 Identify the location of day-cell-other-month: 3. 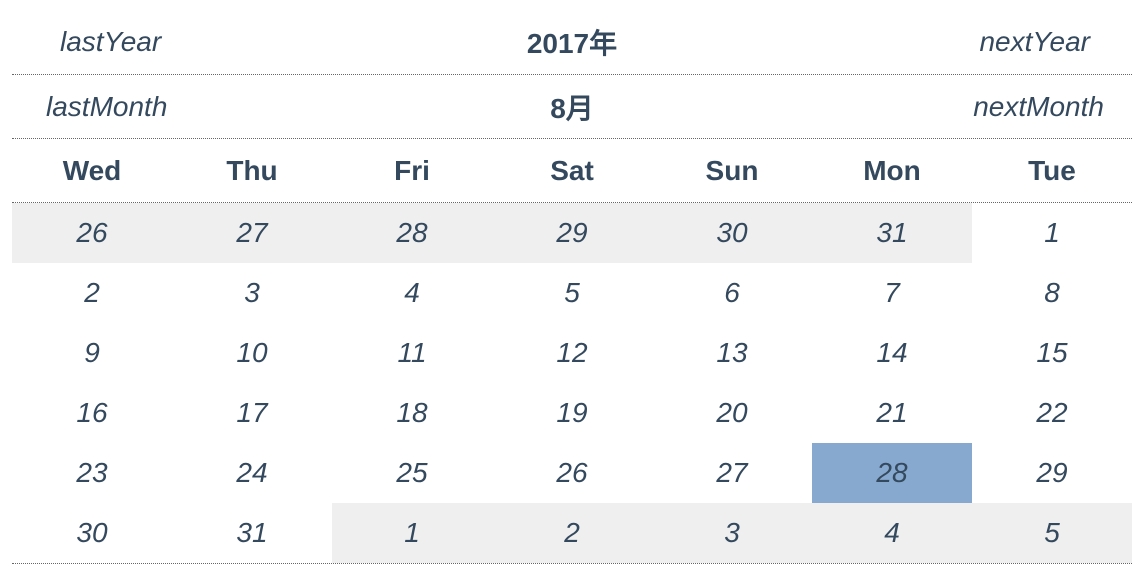
(732, 533).